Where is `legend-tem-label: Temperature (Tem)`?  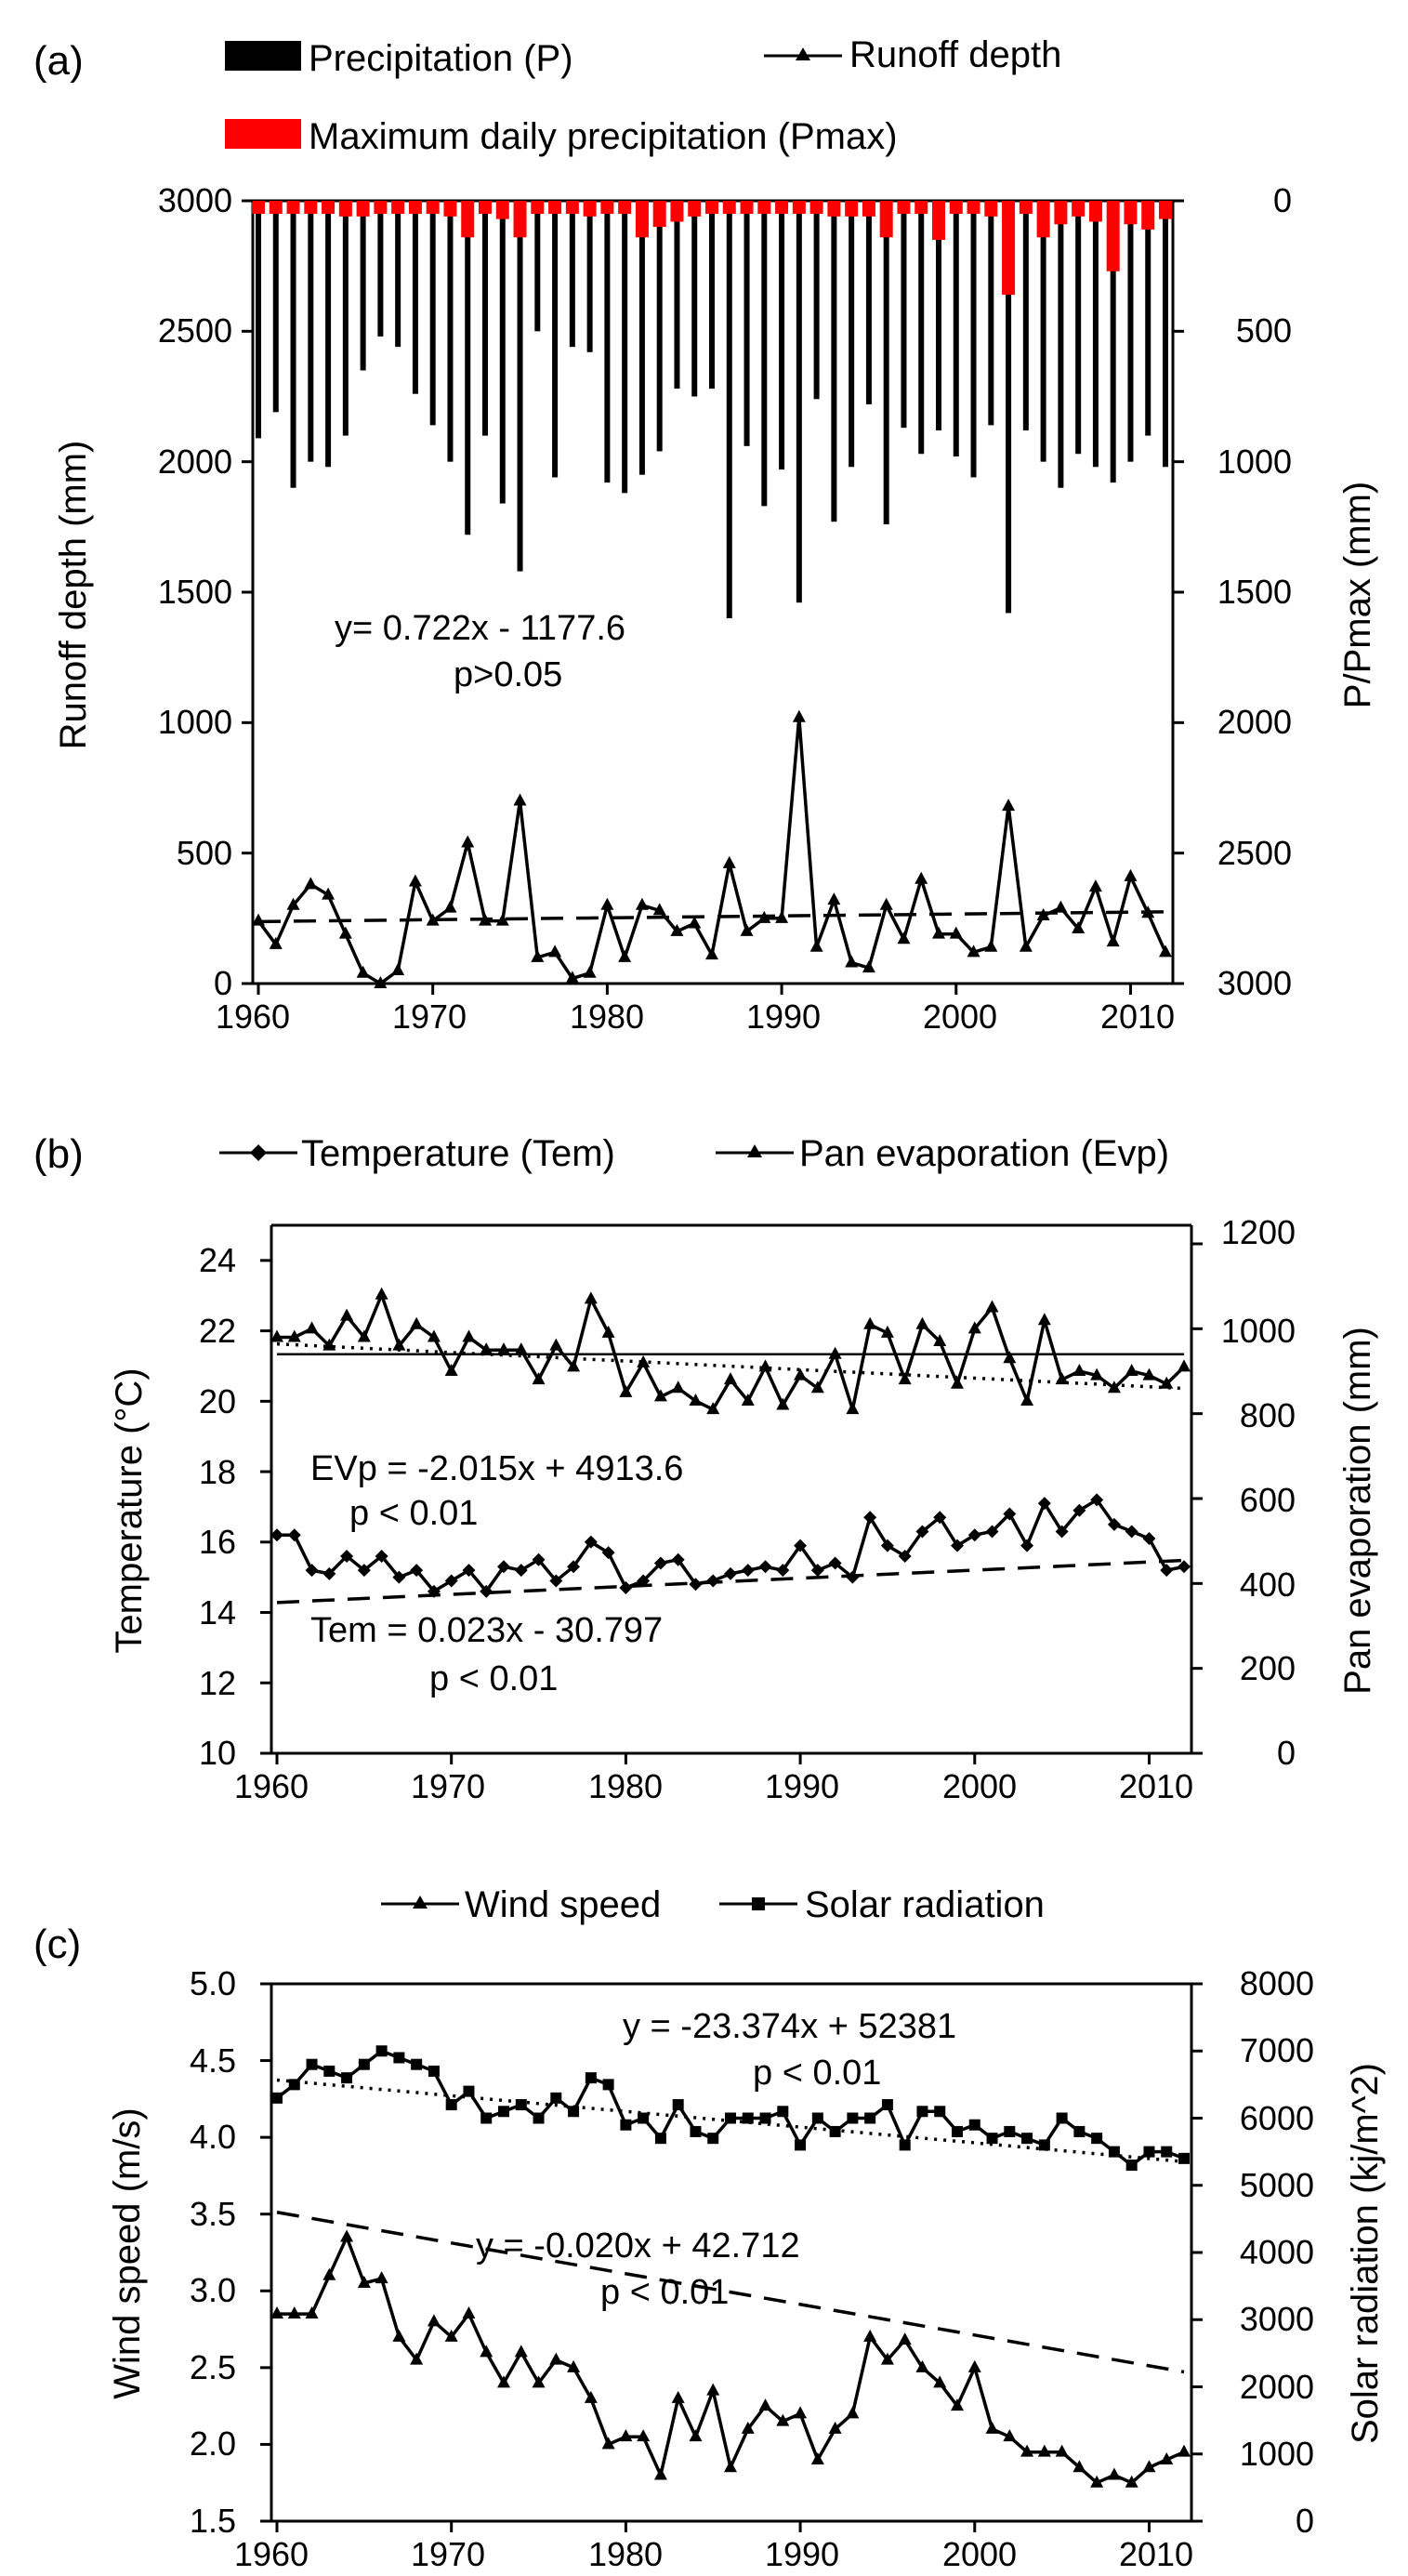 legend-tem-label: Temperature (Tem) is located at coordinates (458, 1153).